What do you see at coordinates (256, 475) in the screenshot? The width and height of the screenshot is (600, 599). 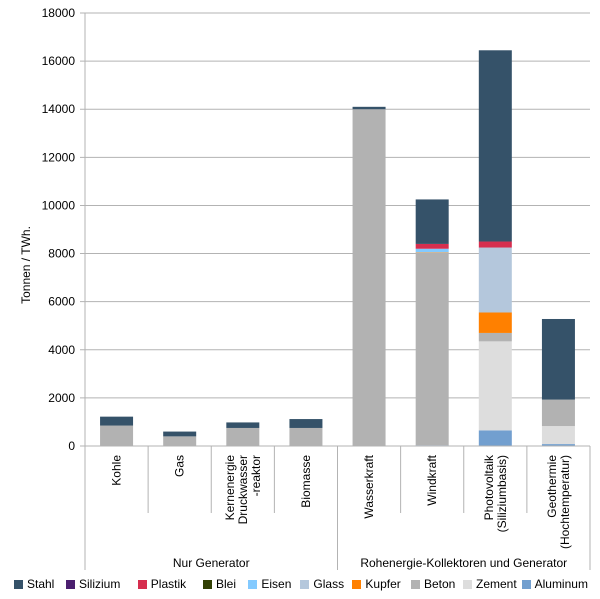 I see `x-tick-label: -reaktor` at bounding box center [256, 475].